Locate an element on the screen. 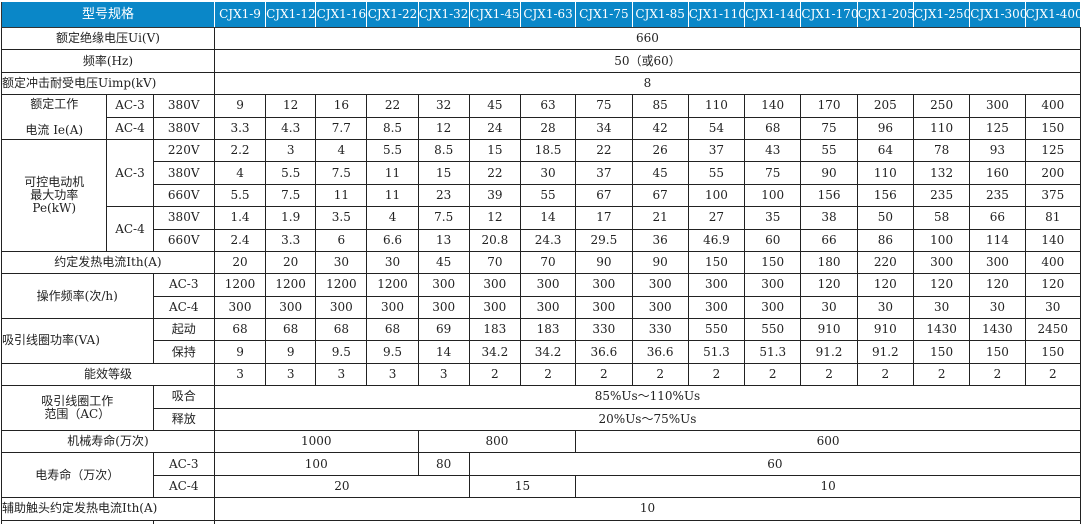  model-header: CJX1-16 is located at coordinates (341, 14).